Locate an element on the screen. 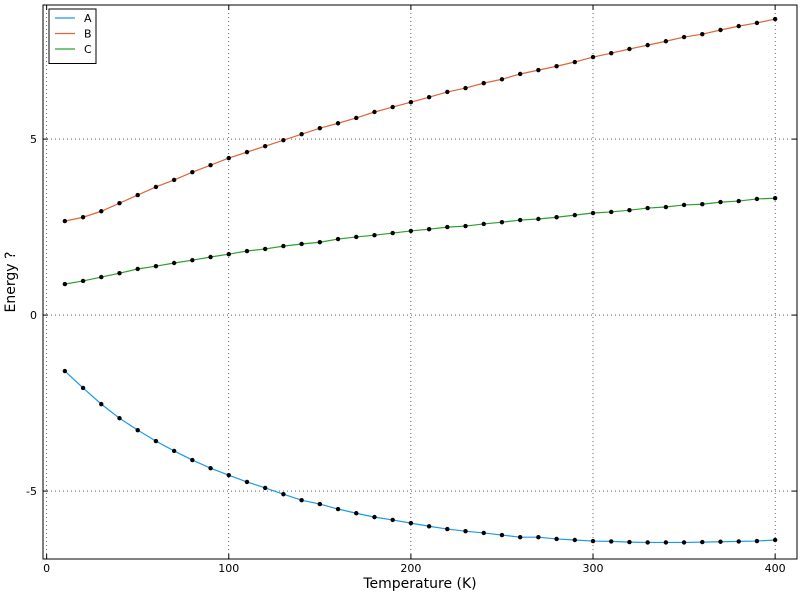 The image size is (800, 600). x-tick-label: 100 is located at coordinates (228, 568).